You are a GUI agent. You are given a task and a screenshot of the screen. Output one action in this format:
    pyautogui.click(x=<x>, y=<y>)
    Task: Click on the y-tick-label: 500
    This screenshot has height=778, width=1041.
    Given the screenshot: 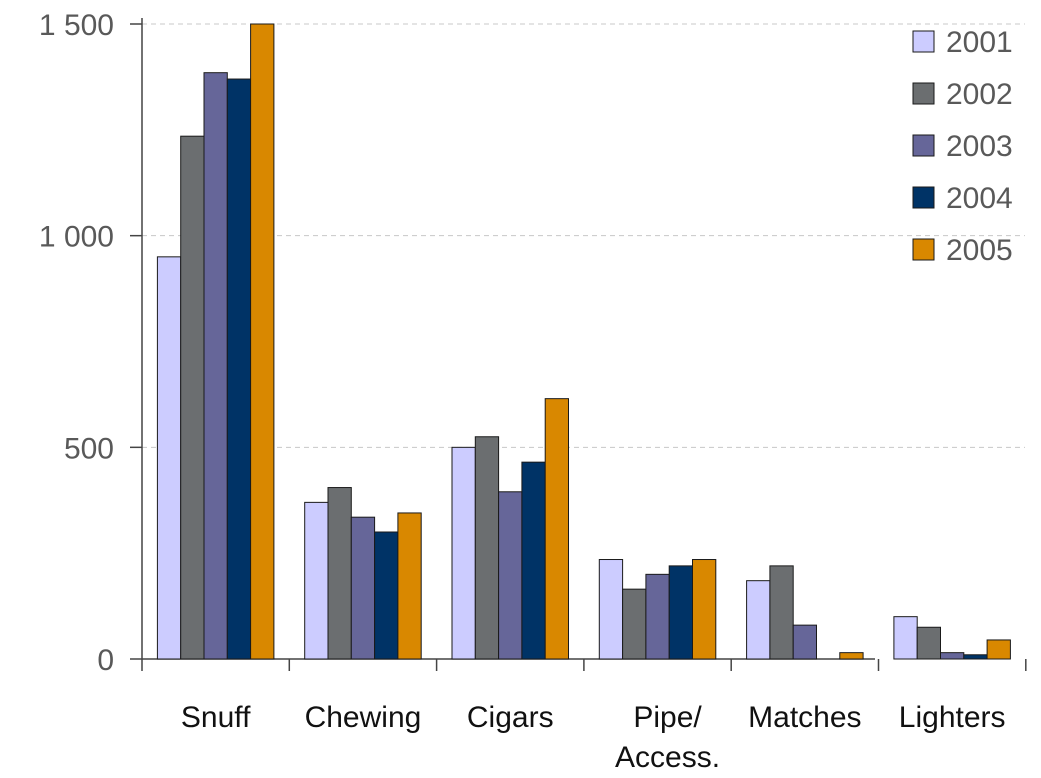 What is the action you would take?
    pyautogui.click(x=89, y=448)
    